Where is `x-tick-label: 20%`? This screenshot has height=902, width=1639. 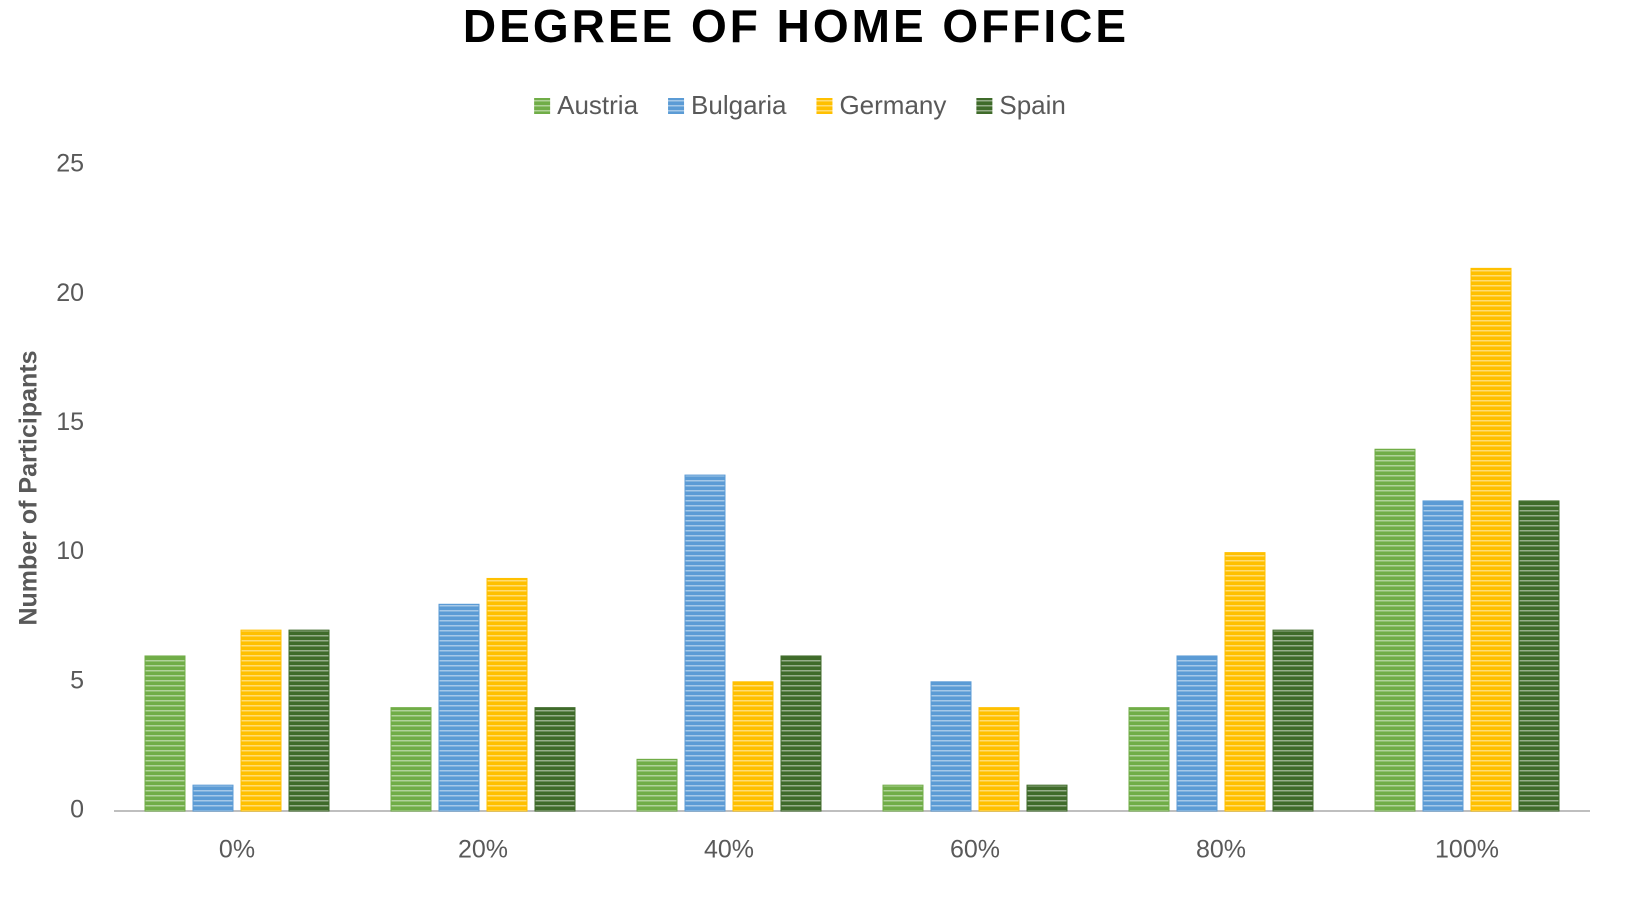 x-tick-label: 20% is located at coordinates (483, 850).